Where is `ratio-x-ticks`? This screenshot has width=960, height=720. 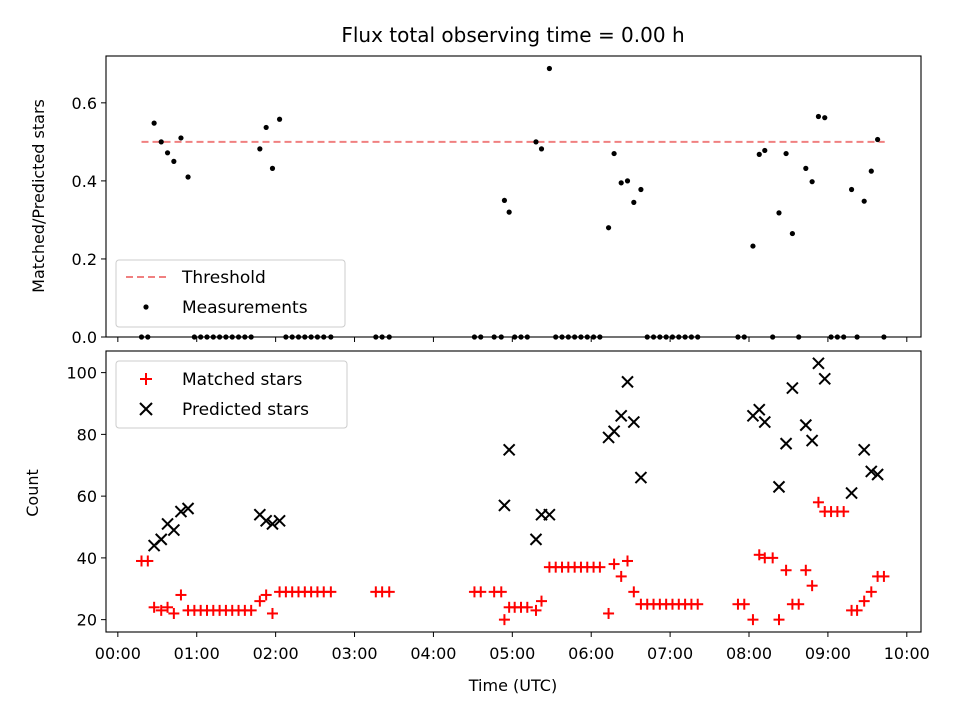
ratio-x-ticks is located at coordinates (512, 339).